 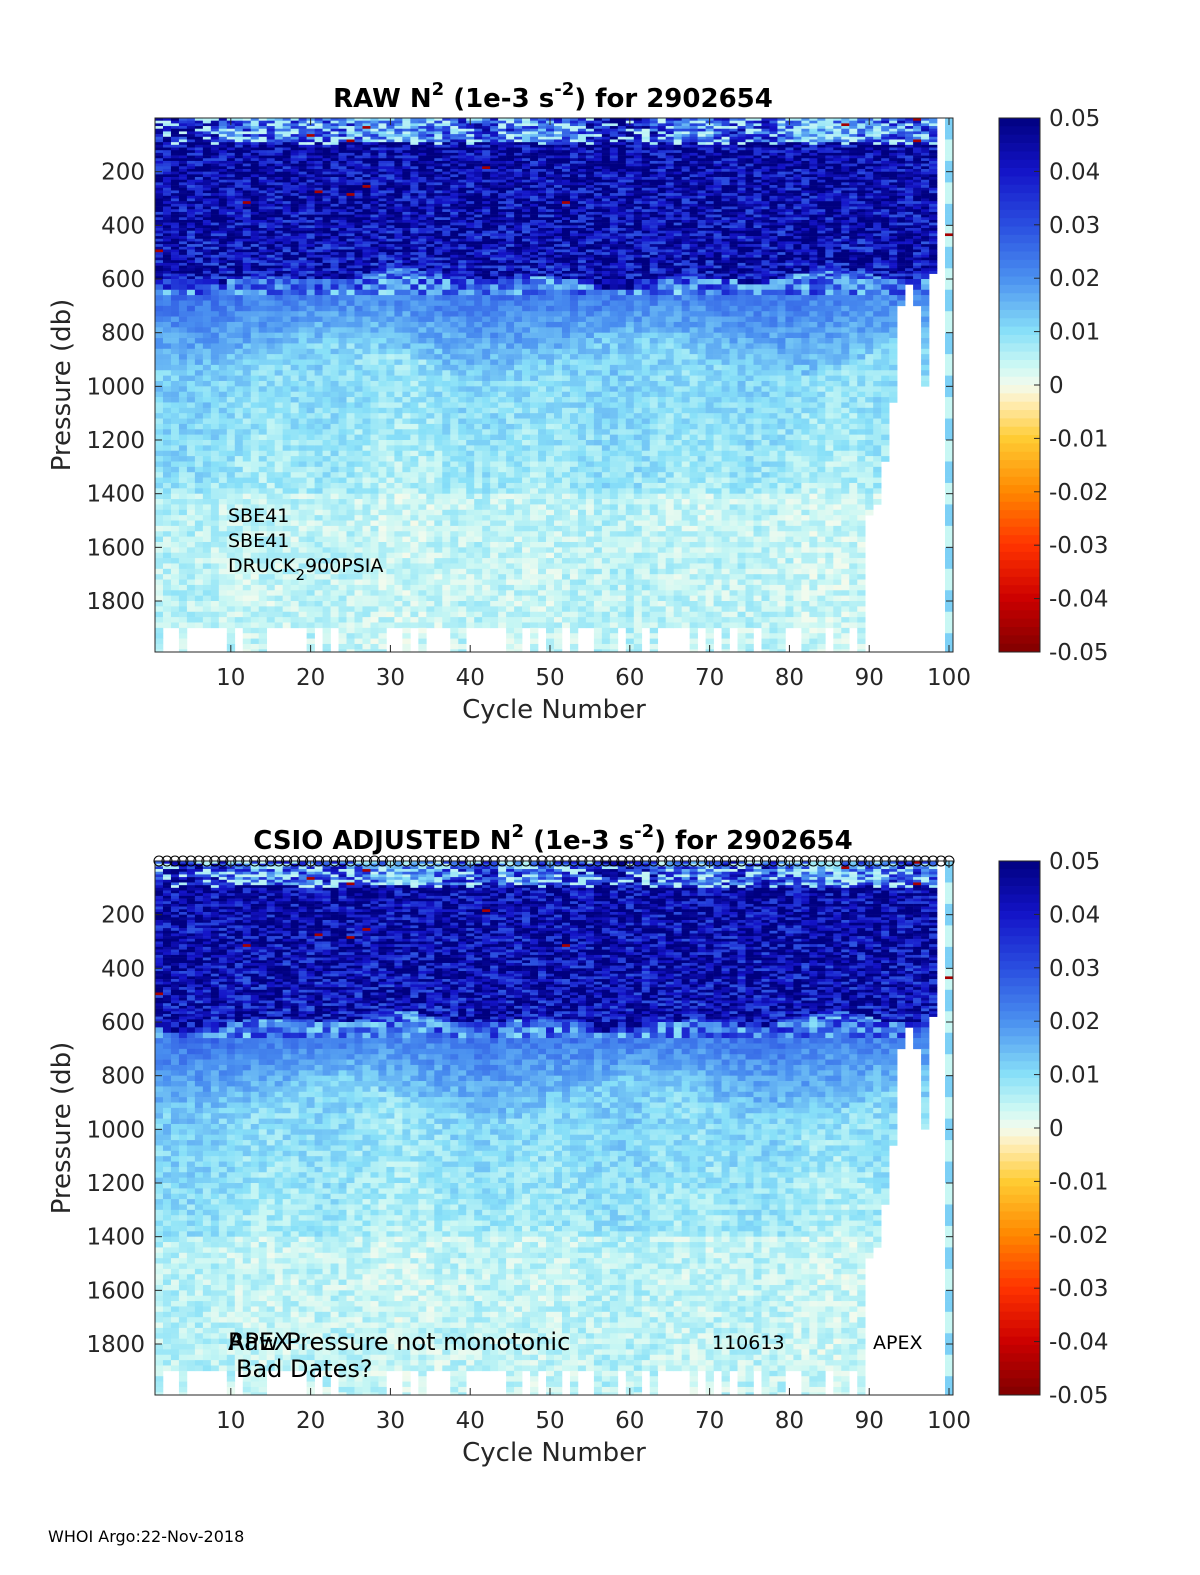 I want to click on heatmap-column, so click(x=319, y=373).